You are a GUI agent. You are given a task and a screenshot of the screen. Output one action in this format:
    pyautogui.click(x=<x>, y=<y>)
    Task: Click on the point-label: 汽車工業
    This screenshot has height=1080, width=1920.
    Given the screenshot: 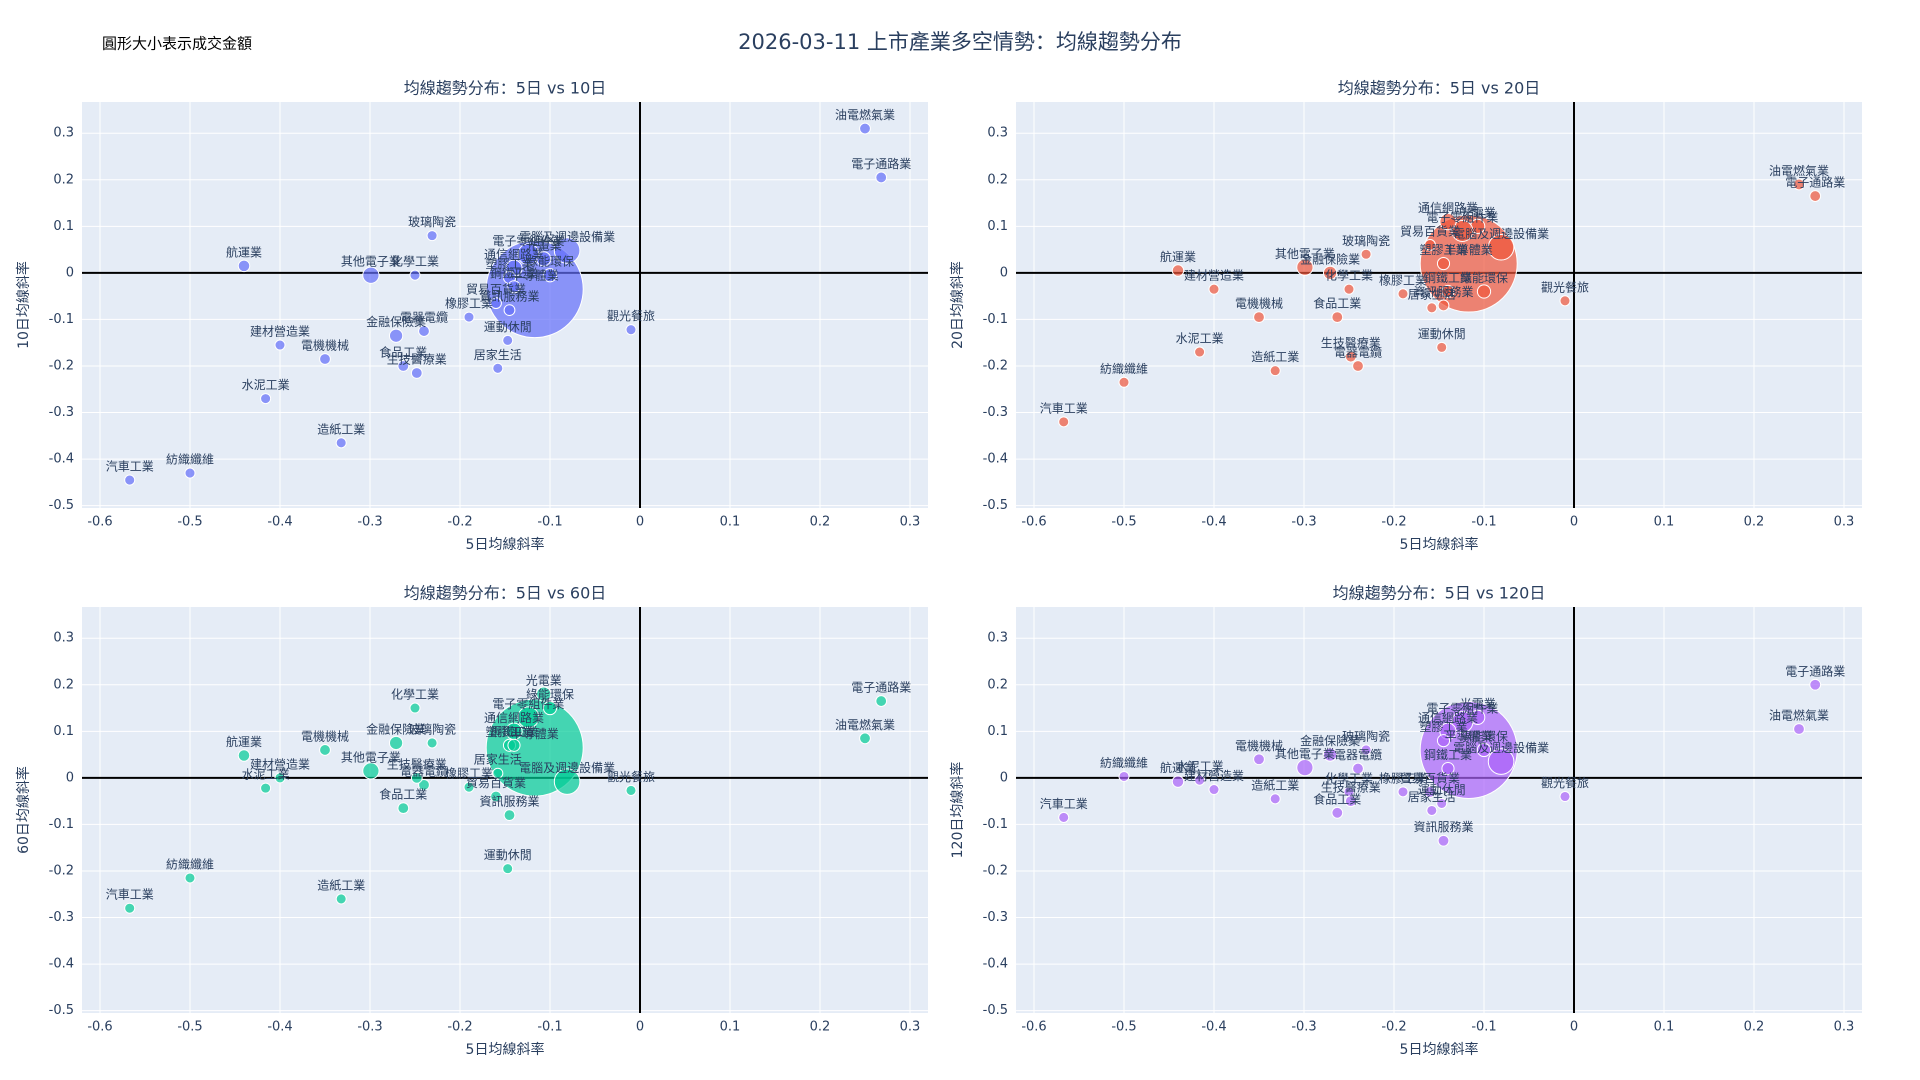 What is the action you would take?
    pyautogui.click(x=1064, y=407)
    